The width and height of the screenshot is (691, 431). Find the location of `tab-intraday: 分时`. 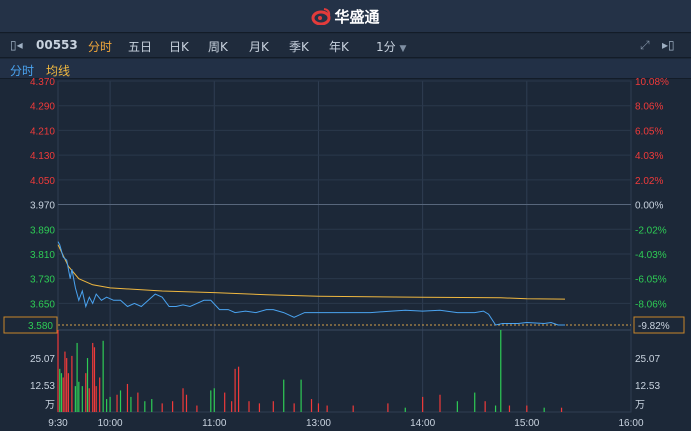

tab-intraday: 分时 is located at coordinates (100, 47).